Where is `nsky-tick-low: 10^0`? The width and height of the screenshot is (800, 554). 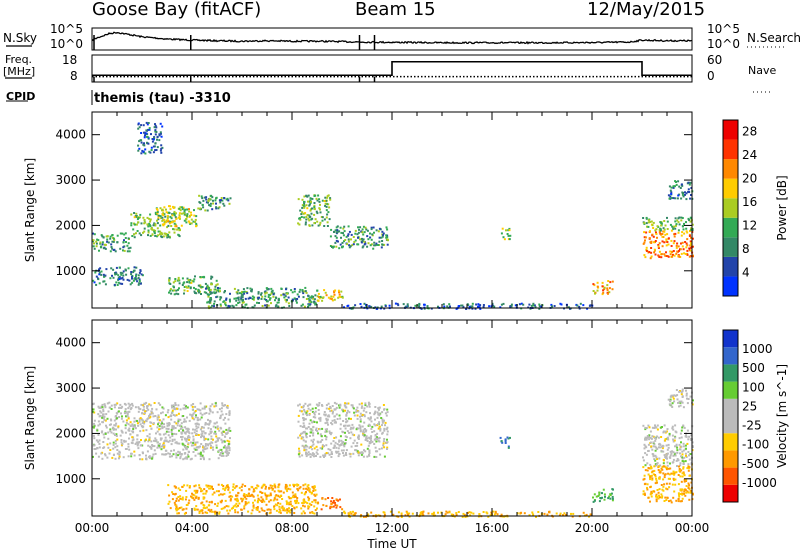 nsky-tick-low: 10^0 is located at coordinates (66, 44).